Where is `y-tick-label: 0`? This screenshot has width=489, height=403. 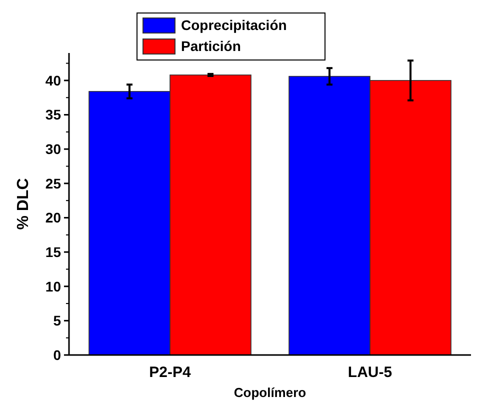
y-tick-label: 0 is located at coordinates (57, 354).